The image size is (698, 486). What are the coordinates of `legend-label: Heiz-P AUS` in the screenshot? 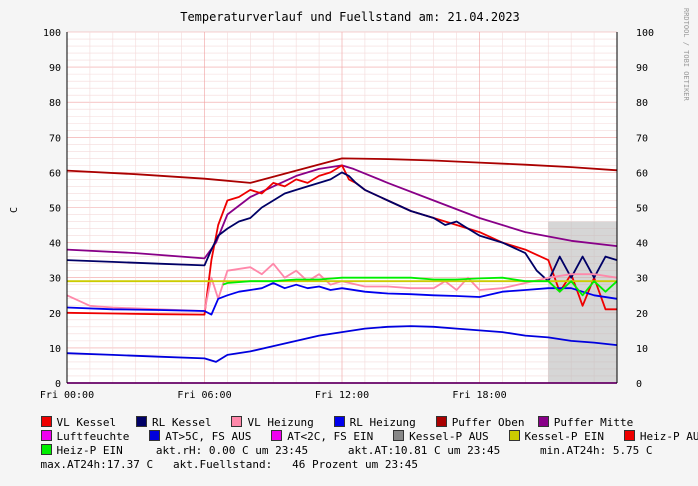 It's located at (668, 436).